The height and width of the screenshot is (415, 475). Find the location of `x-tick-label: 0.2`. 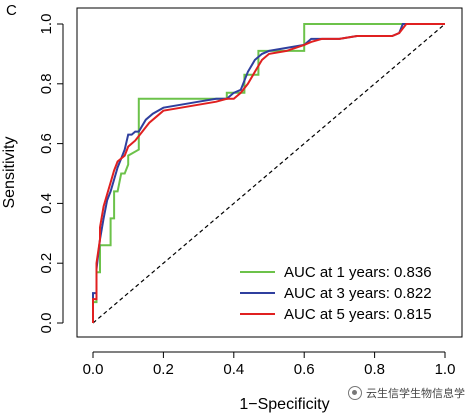

x-tick-label: 0.2 is located at coordinates (163, 369).